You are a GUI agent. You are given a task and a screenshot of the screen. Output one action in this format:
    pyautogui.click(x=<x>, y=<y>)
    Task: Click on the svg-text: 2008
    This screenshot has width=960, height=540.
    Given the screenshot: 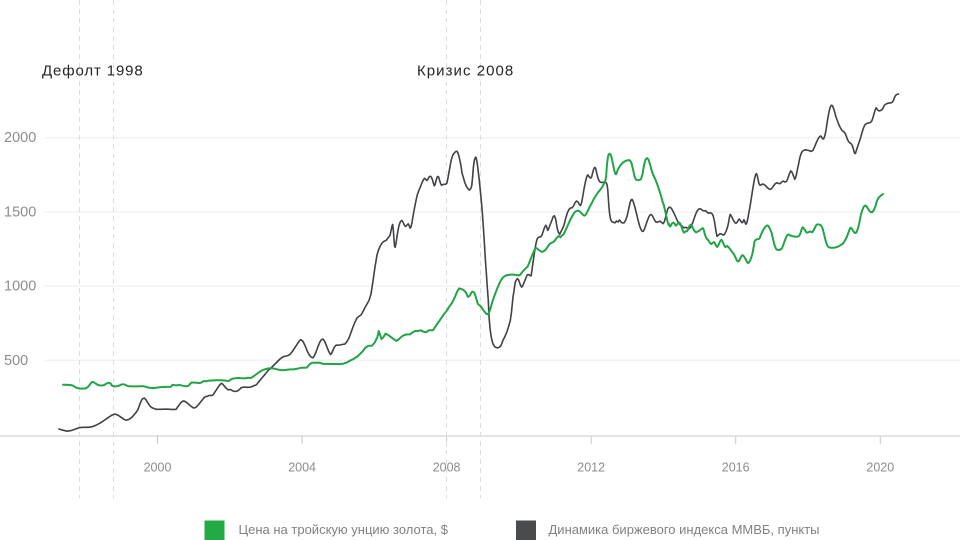 What is the action you would take?
    pyautogui.click(x=447, y=468)
    